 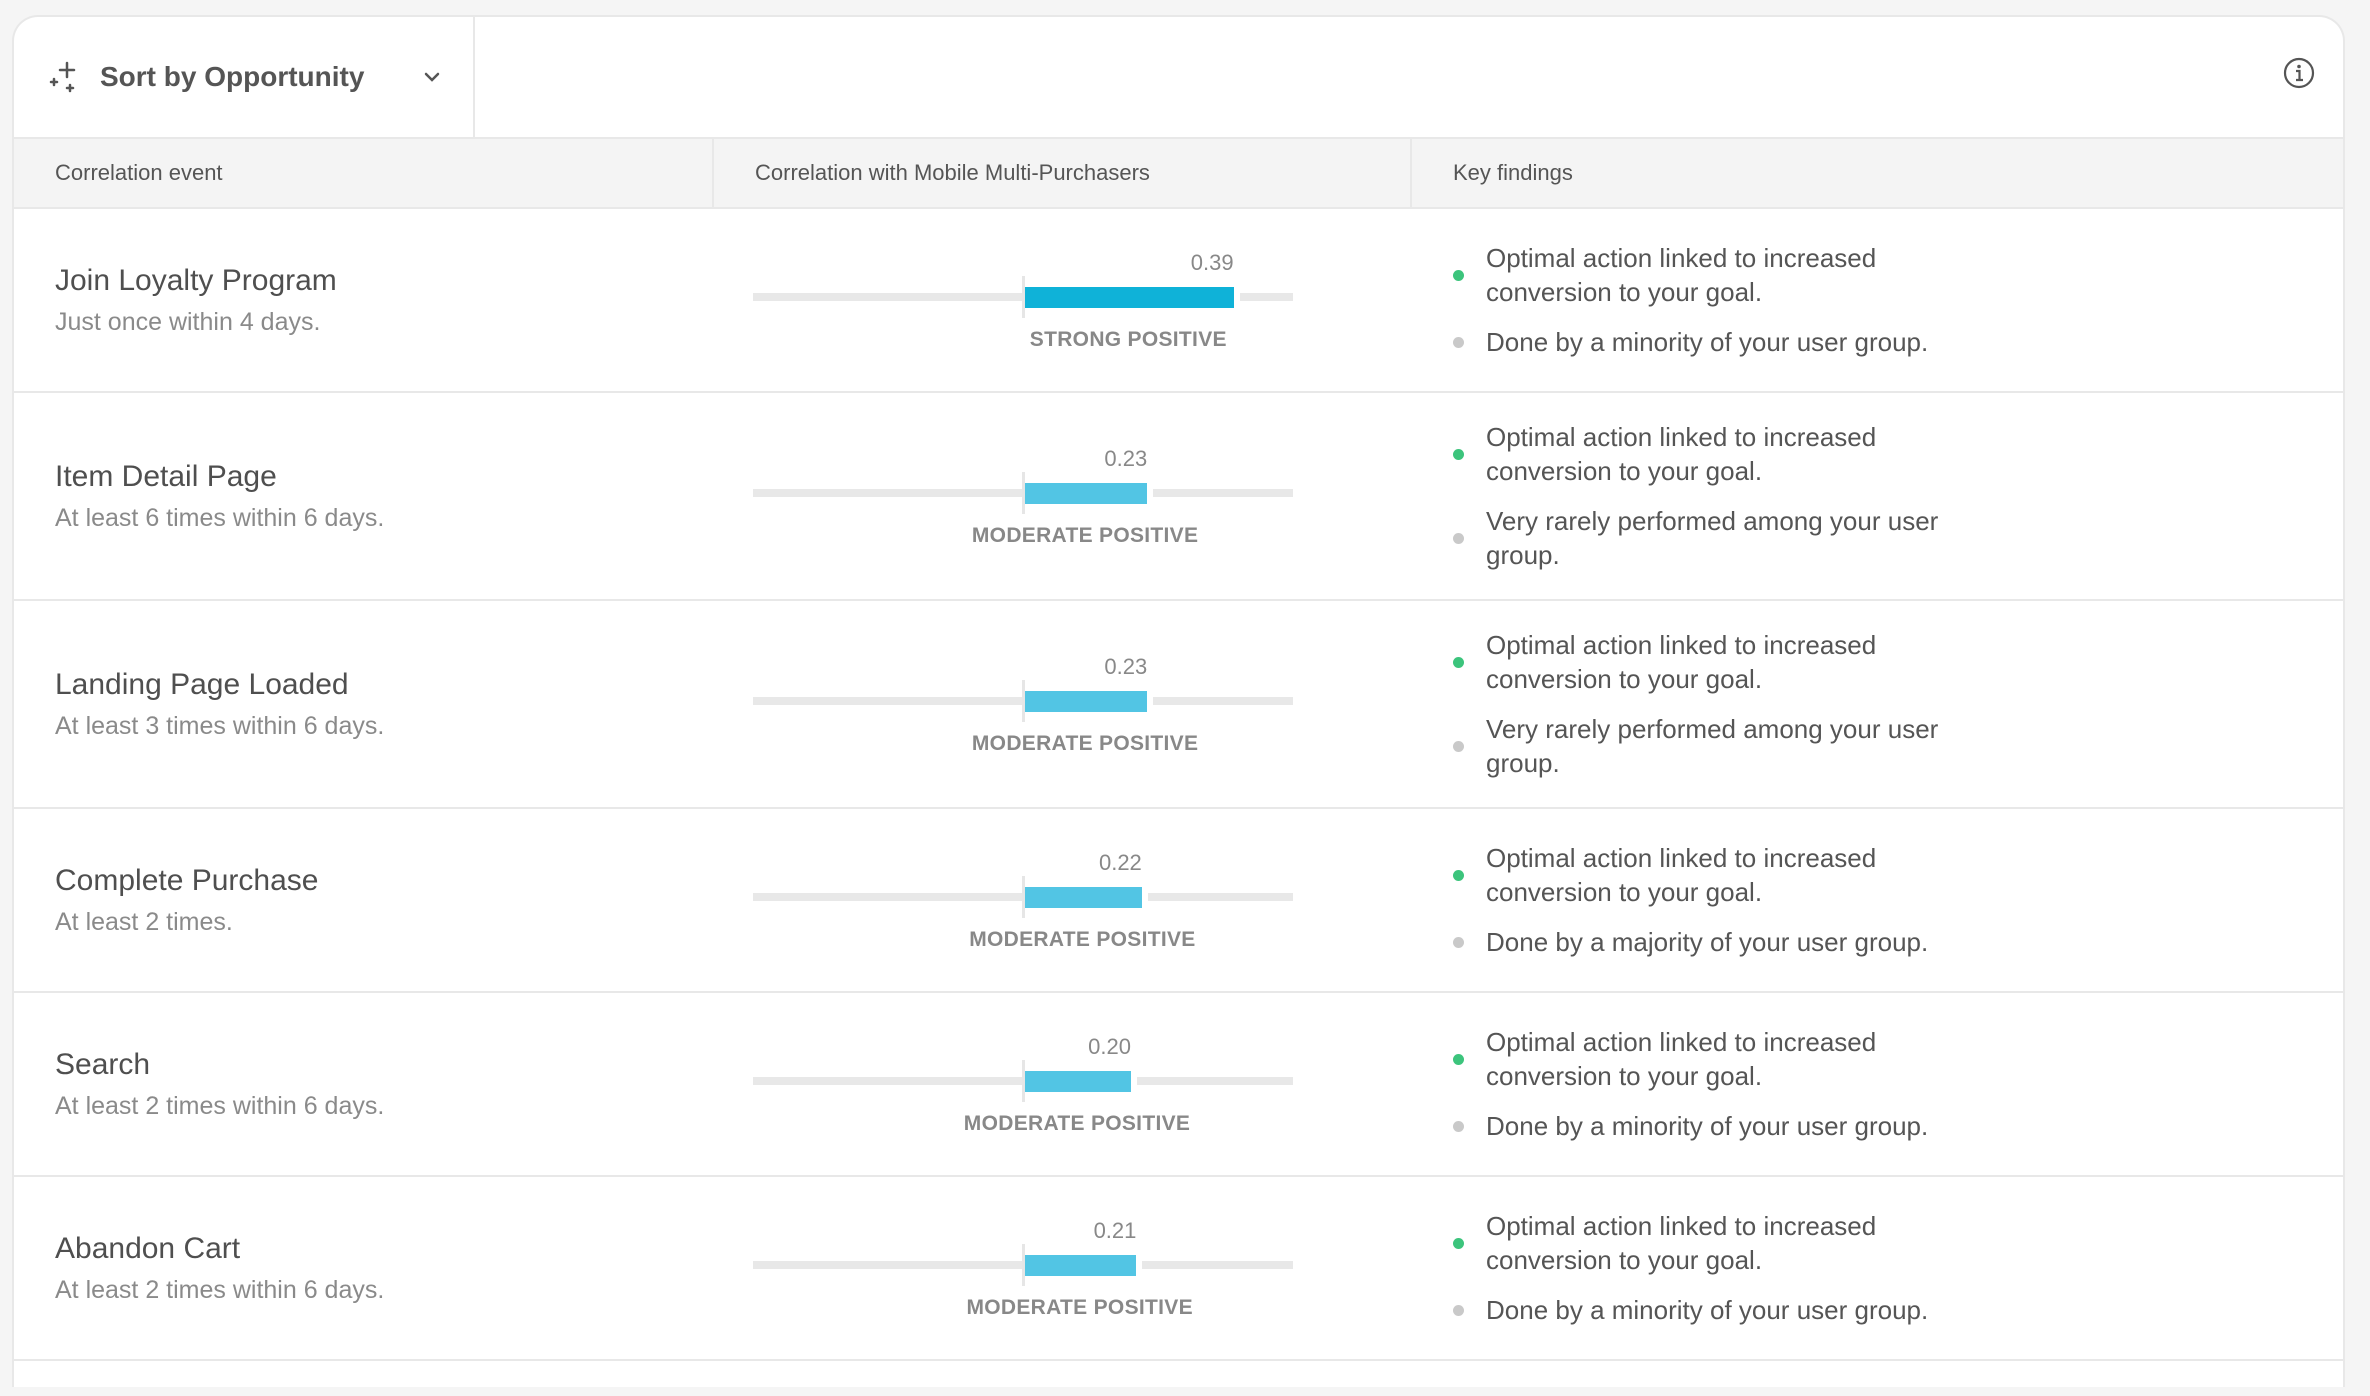 I want to click on event-title: Join Loyalty Program, so click(x=196, y=280).